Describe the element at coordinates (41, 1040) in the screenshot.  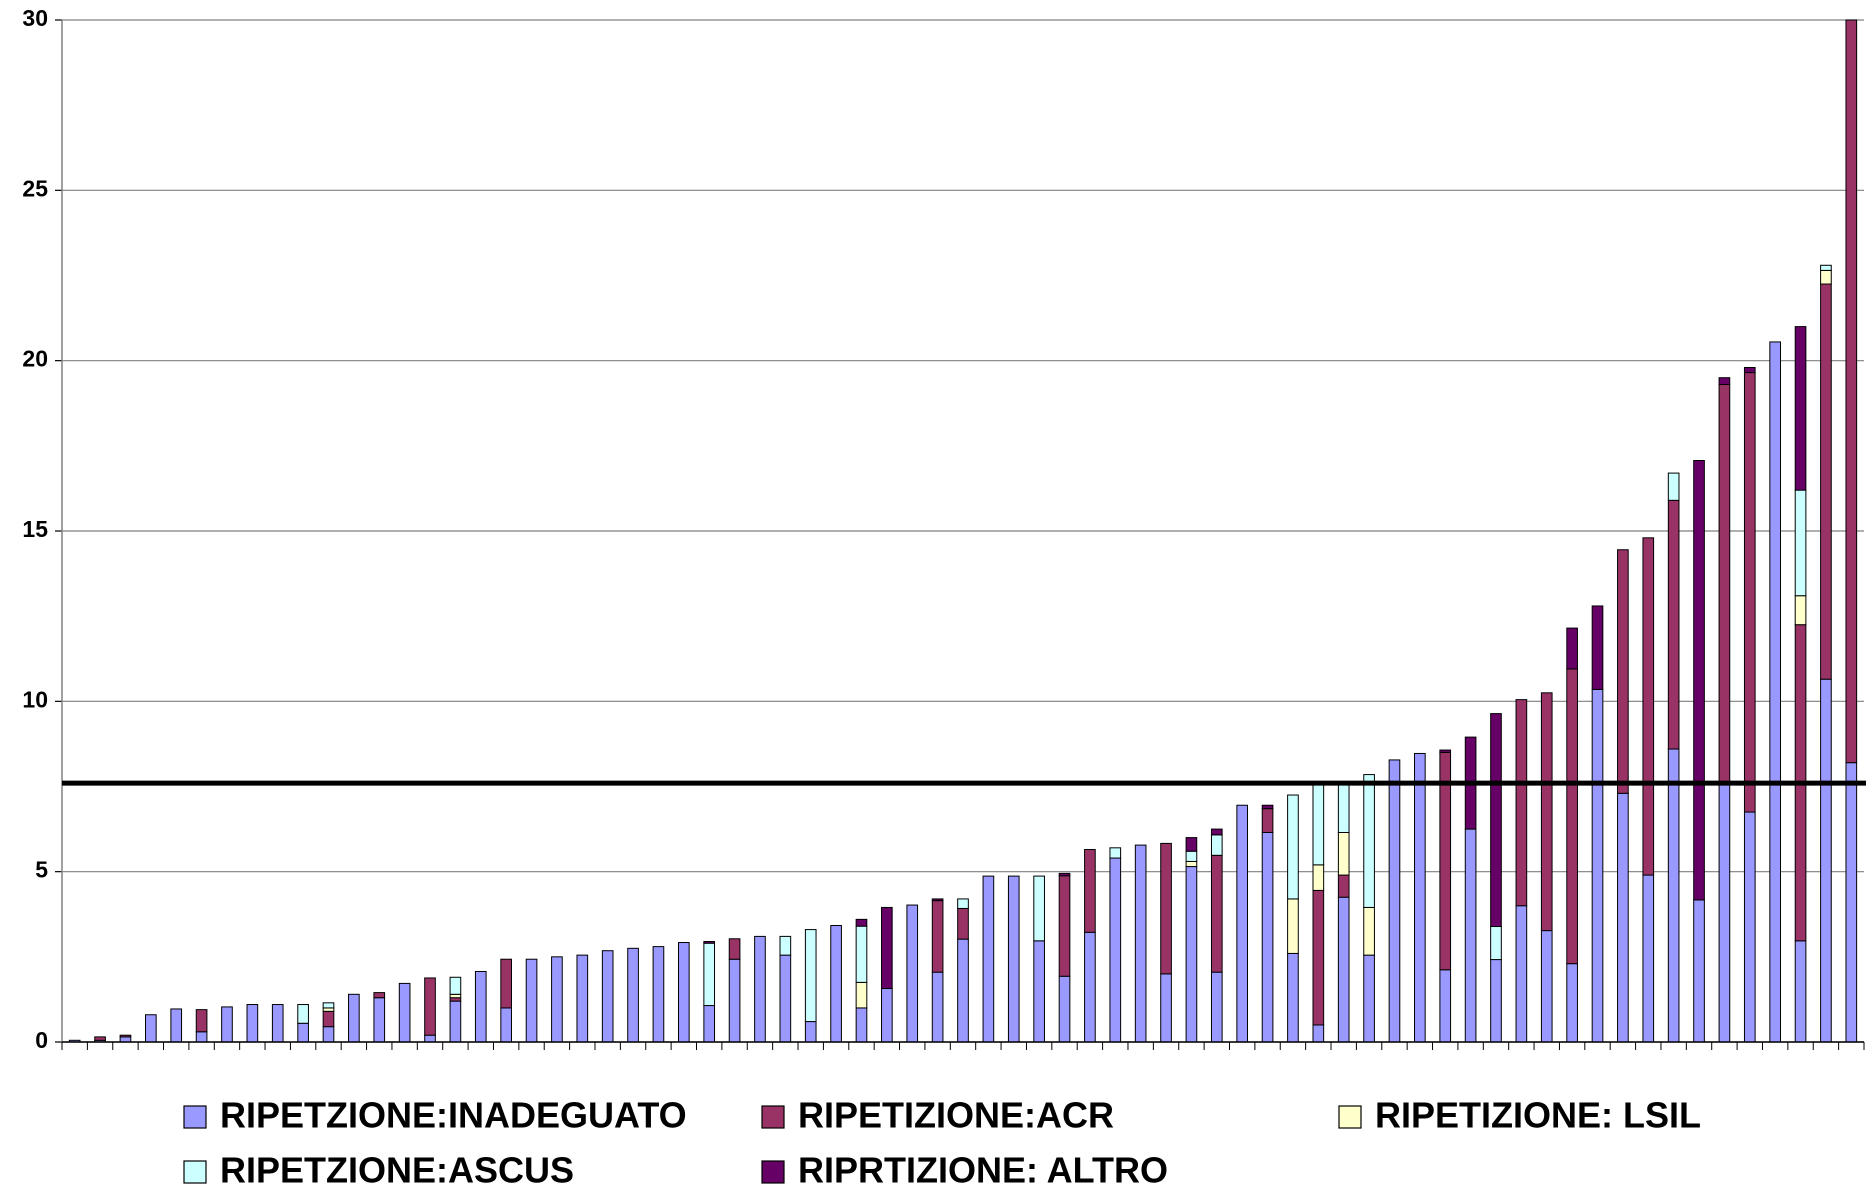
I see `y-tick-label: 0` at that location.